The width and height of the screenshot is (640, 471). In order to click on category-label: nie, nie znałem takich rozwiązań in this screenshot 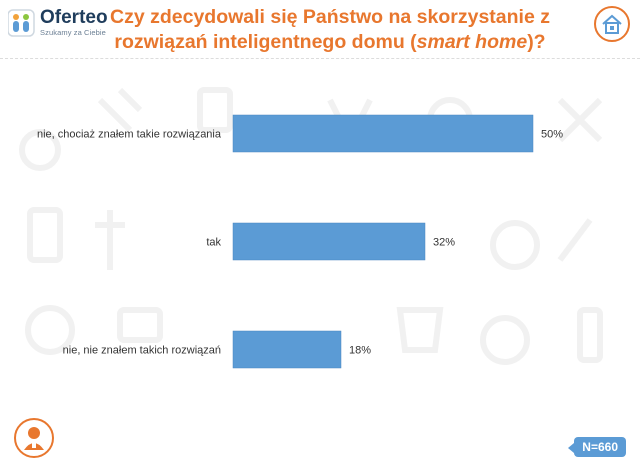, I will do `click(142, 351)`.